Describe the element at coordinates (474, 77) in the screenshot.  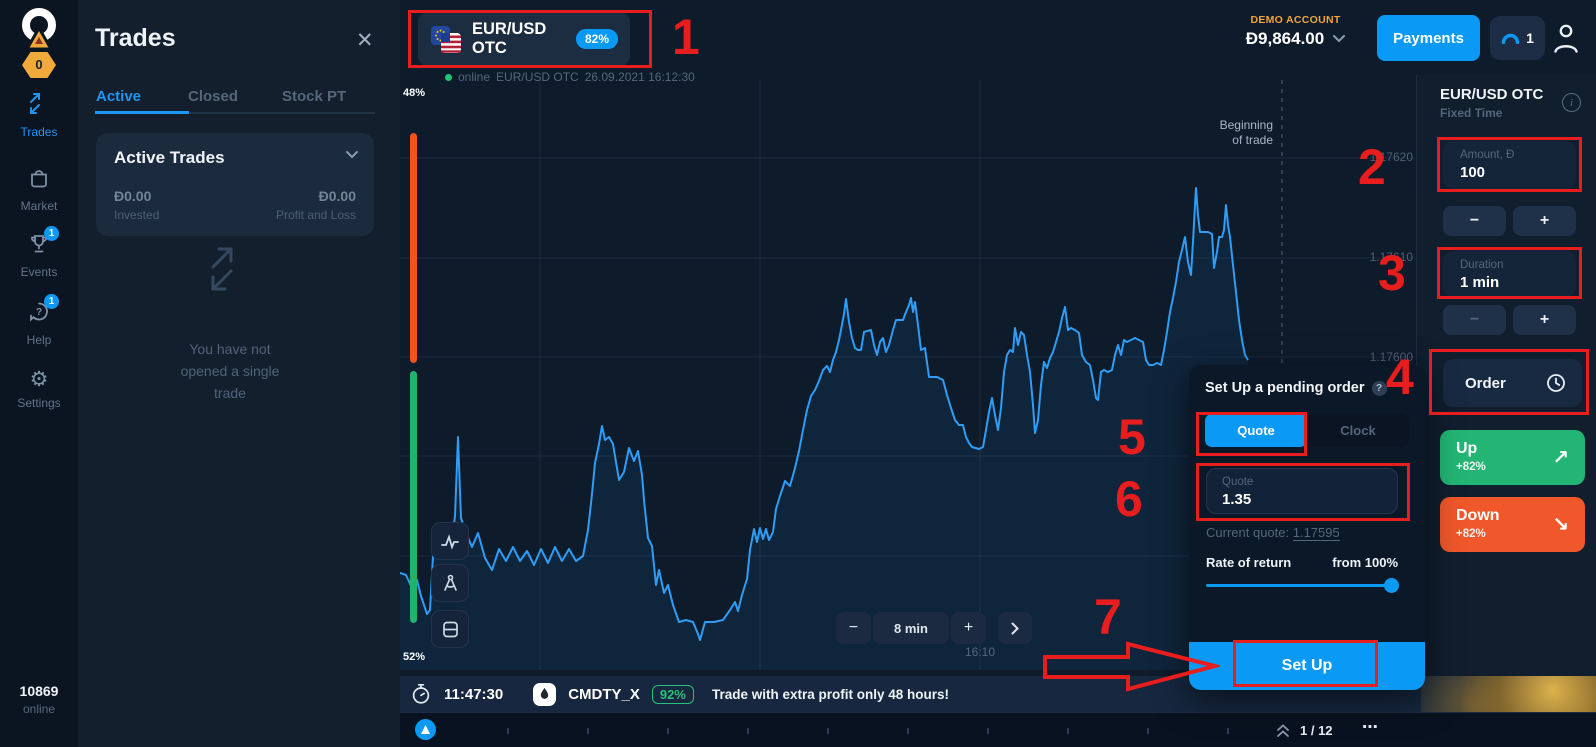
I see `status-online: online` at that location.